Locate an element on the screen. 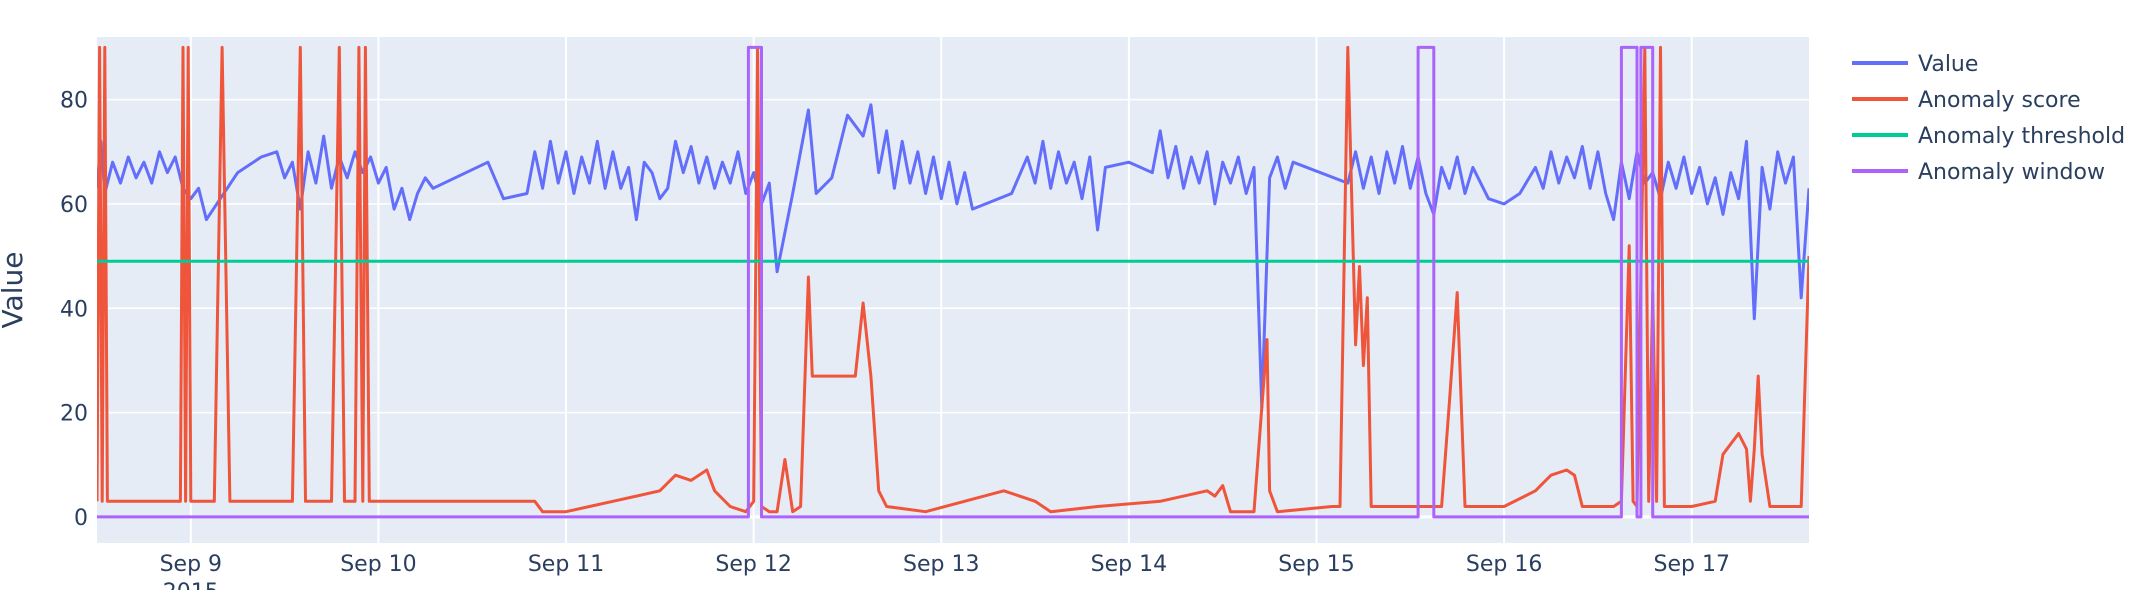 This screenshot has width=2138, height=590. legend-item: Anomaly score is located at coordinates (1966, 100).